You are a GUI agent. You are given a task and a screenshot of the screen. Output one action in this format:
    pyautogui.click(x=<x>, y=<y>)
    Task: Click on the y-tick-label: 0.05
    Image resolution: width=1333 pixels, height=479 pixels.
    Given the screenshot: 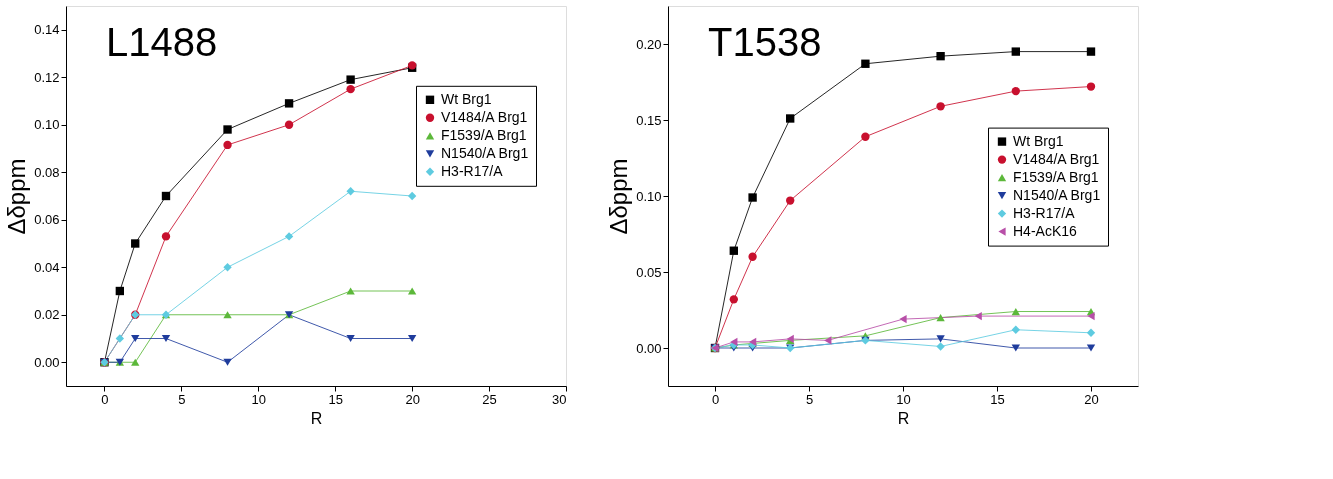 What is the action you would take?
    pyautogui.click(x=649, y=272)
    